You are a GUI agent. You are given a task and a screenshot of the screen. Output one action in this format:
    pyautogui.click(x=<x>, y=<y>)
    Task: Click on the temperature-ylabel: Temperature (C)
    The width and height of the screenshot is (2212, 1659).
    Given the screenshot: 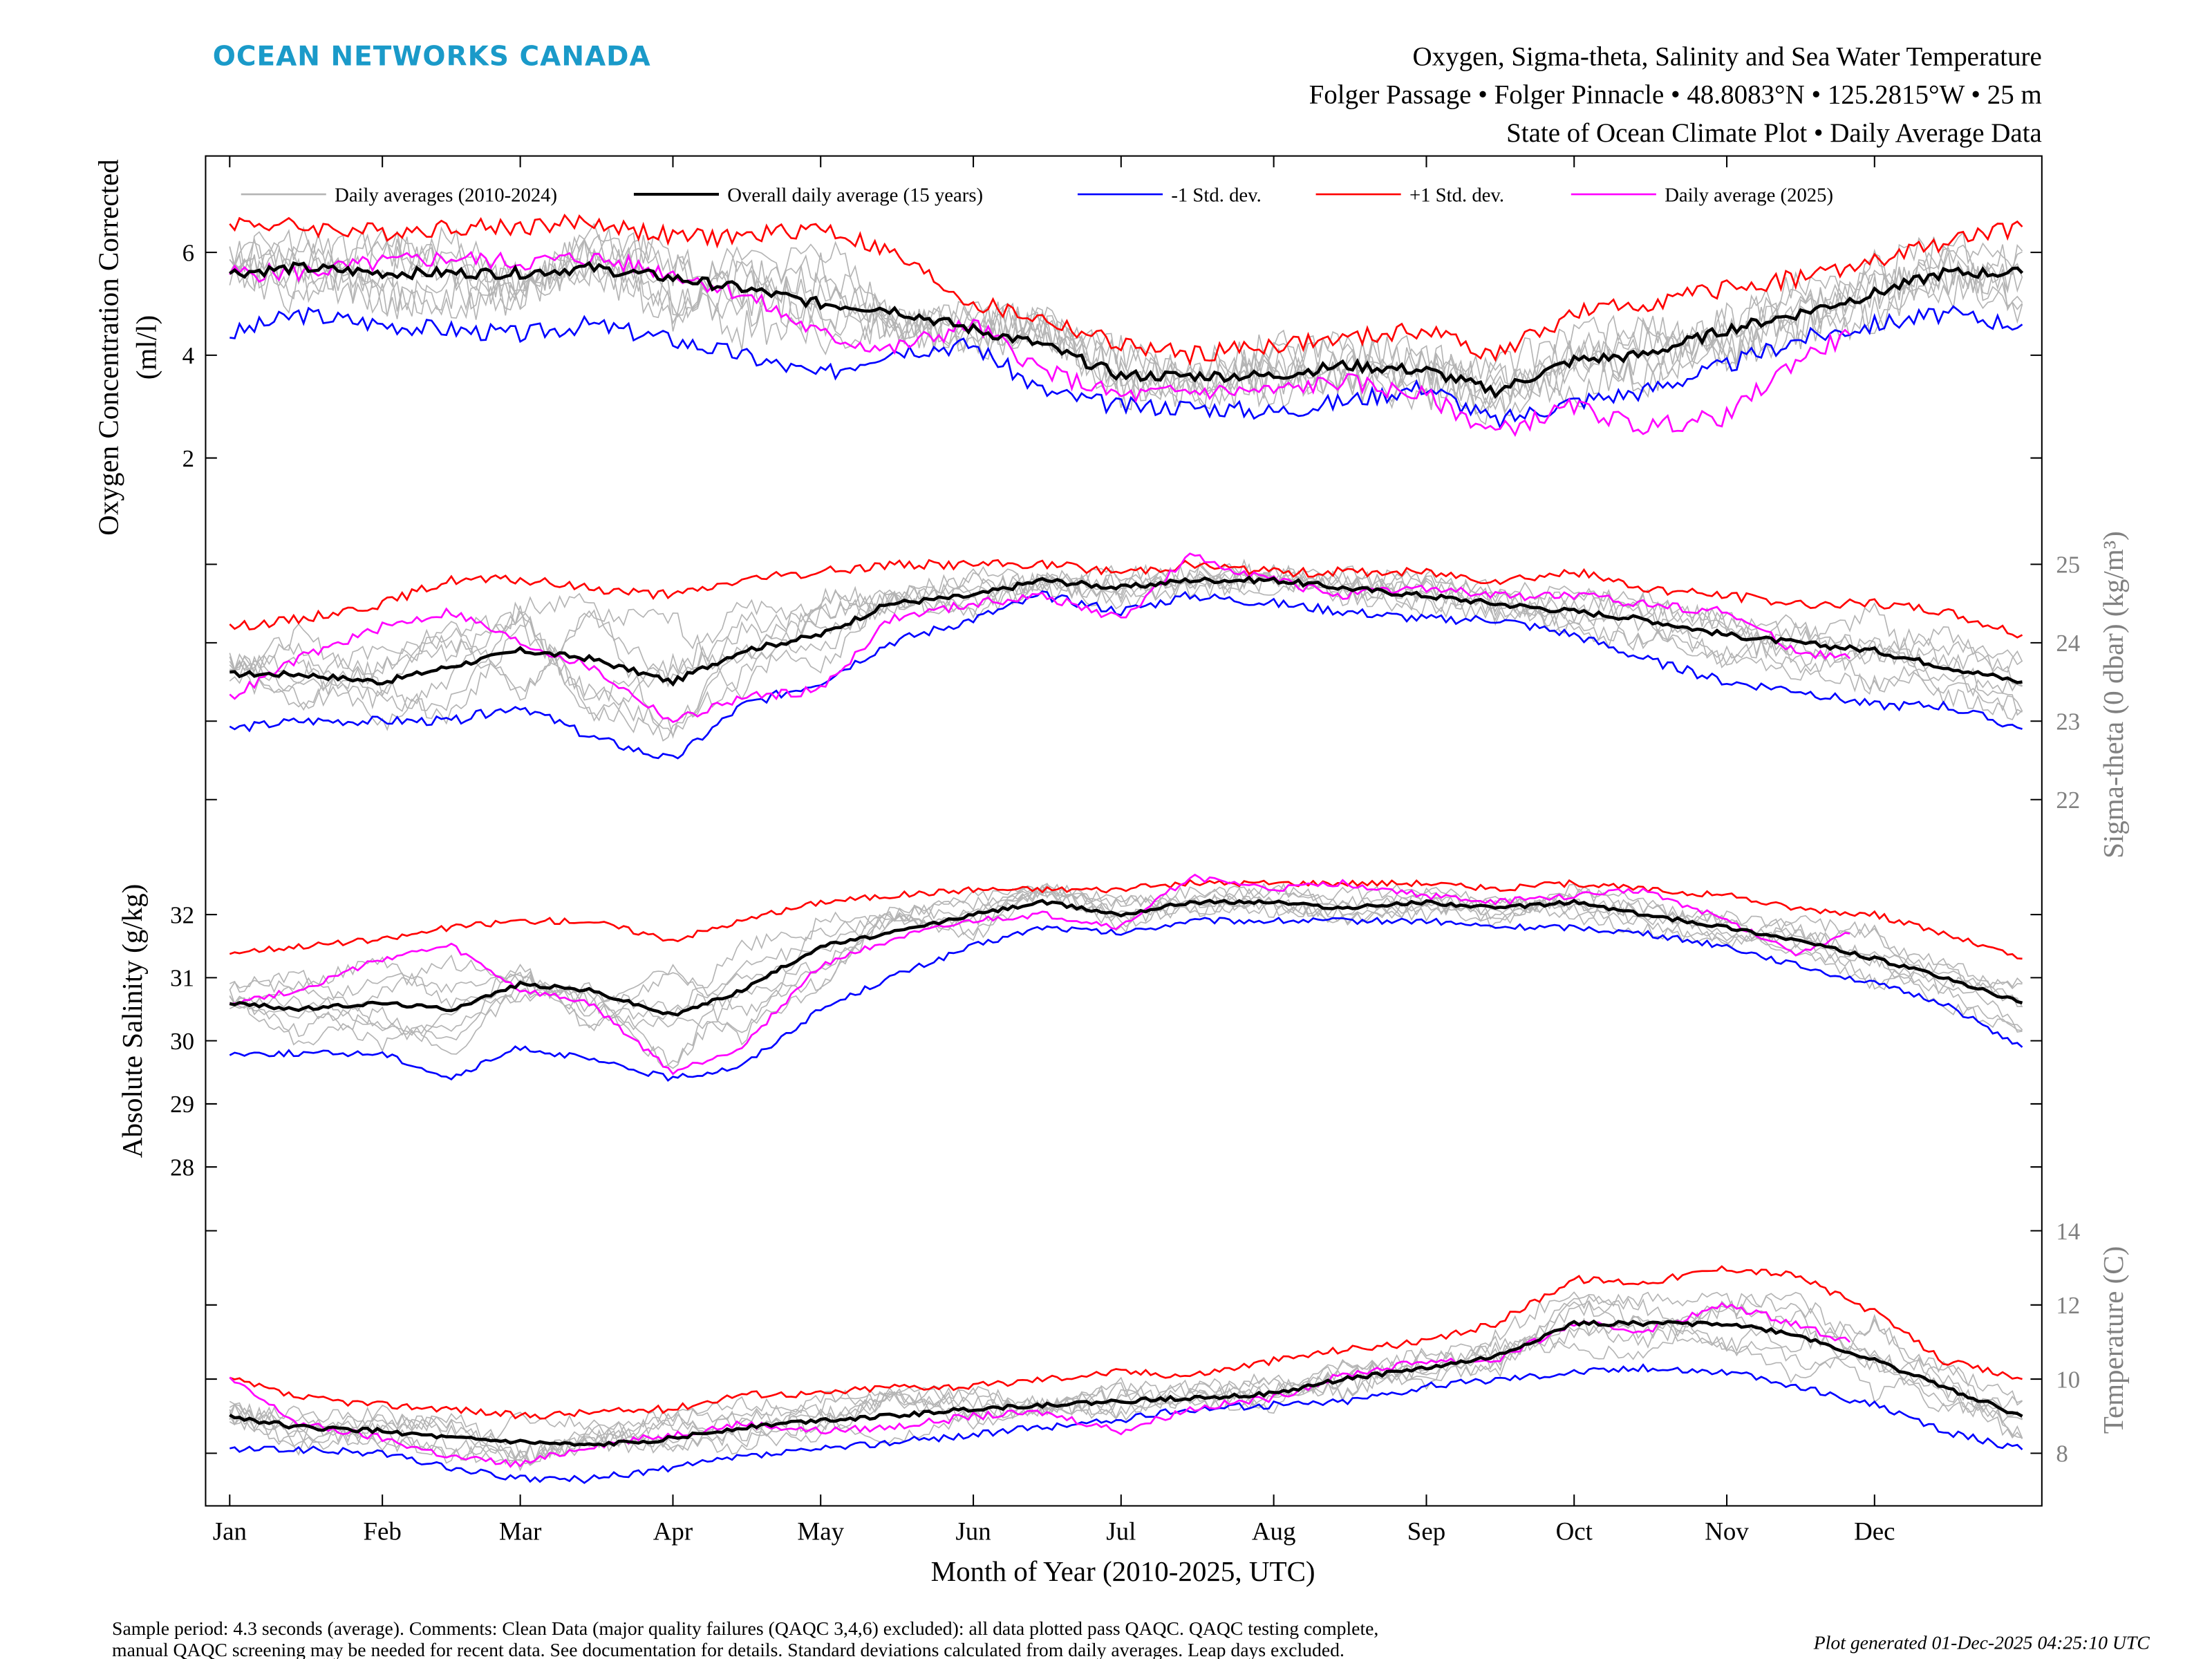 What is the action you would take?
    pyautogui.click(x=2113, y=1340)
    